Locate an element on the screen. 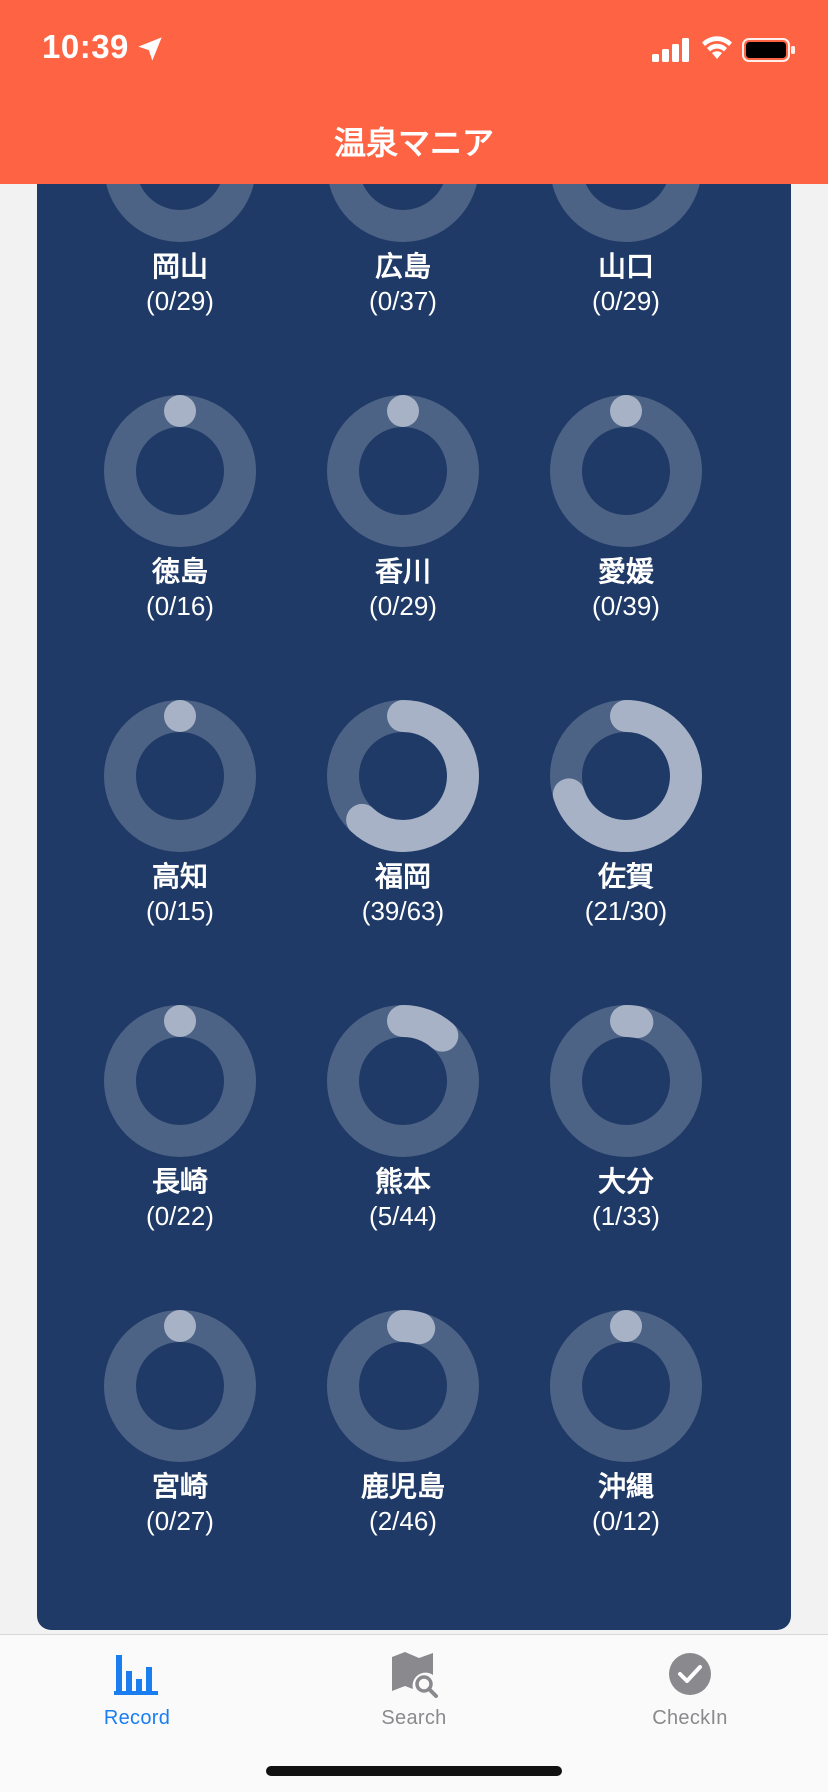 This screenshot has height=1792, width=828. prefecture-item: 大分 (1/33) is located at coordinates (626, 1119).